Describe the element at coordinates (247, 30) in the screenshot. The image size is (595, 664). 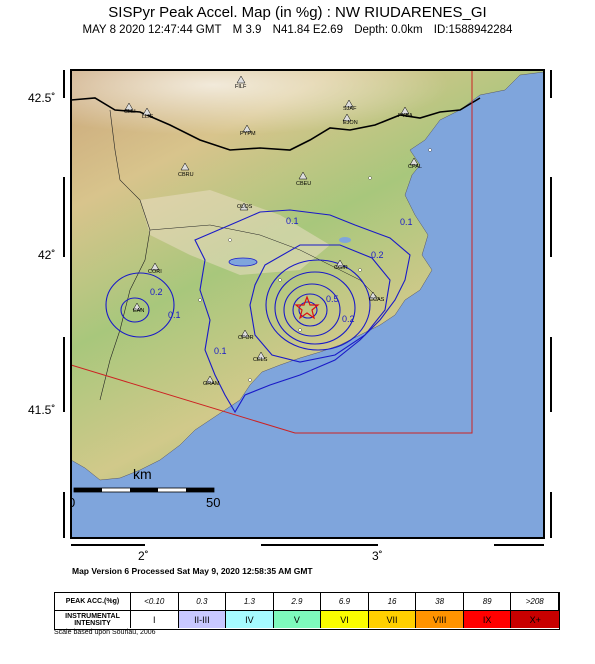
I see `event-magnitude: M 3.9` at that location.